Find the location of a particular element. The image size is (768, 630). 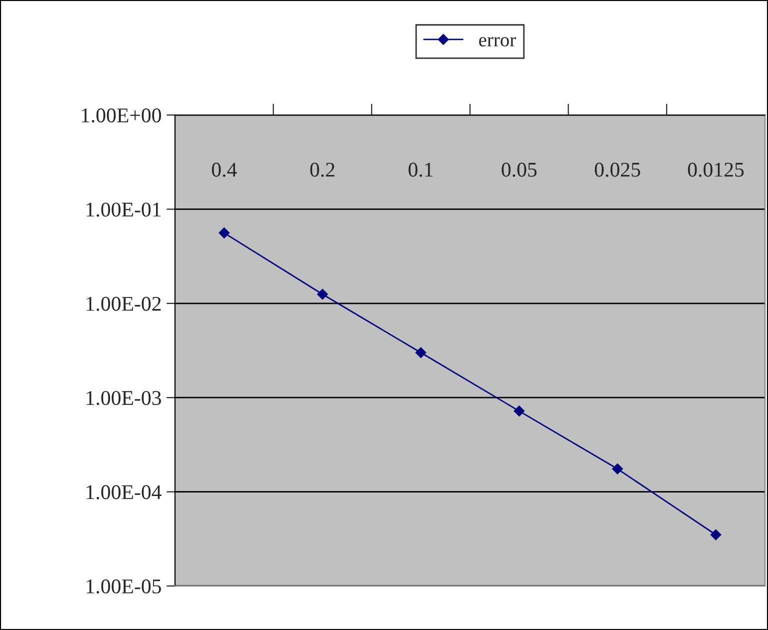

y-tick-label: 1.00E-04 is located at coordinates (124, 492).